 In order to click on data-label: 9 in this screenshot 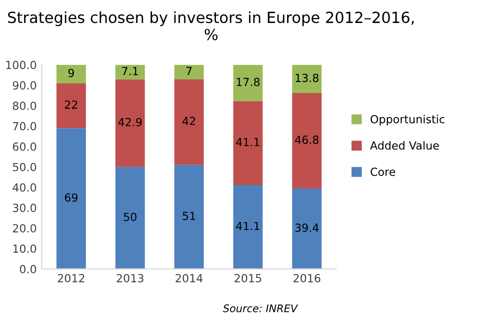, I will do `click(71, 73)`.